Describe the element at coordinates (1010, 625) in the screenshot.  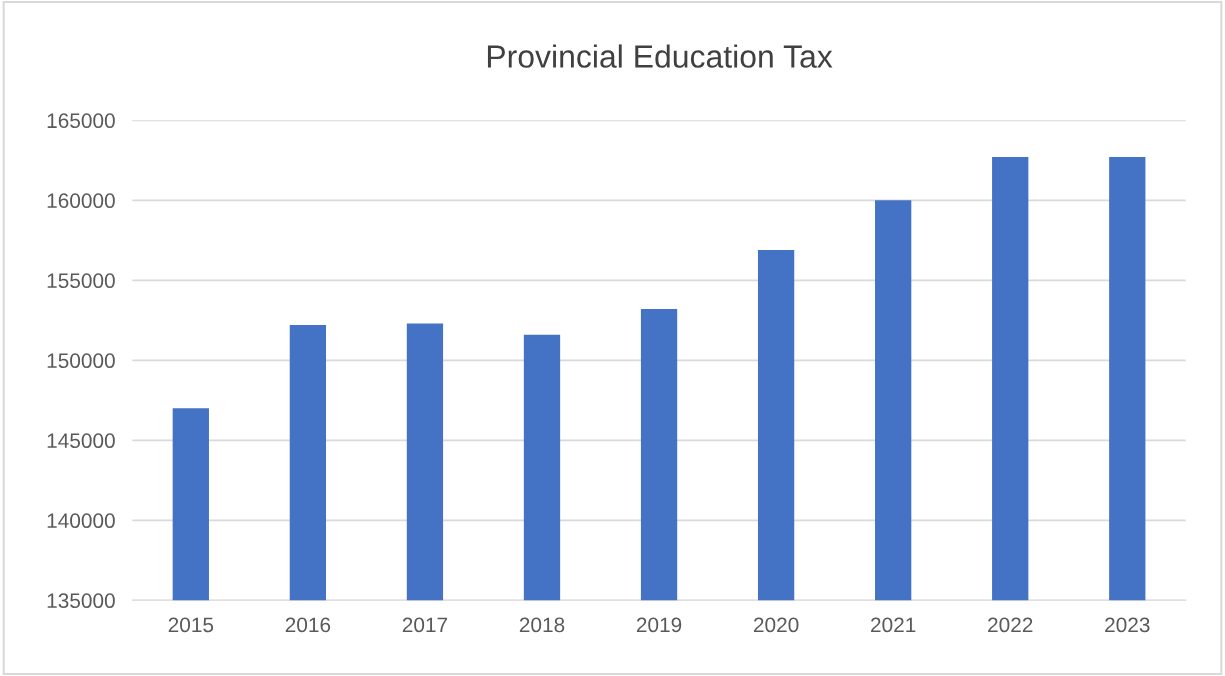
I see `x-tick-label: 2022` at that location.